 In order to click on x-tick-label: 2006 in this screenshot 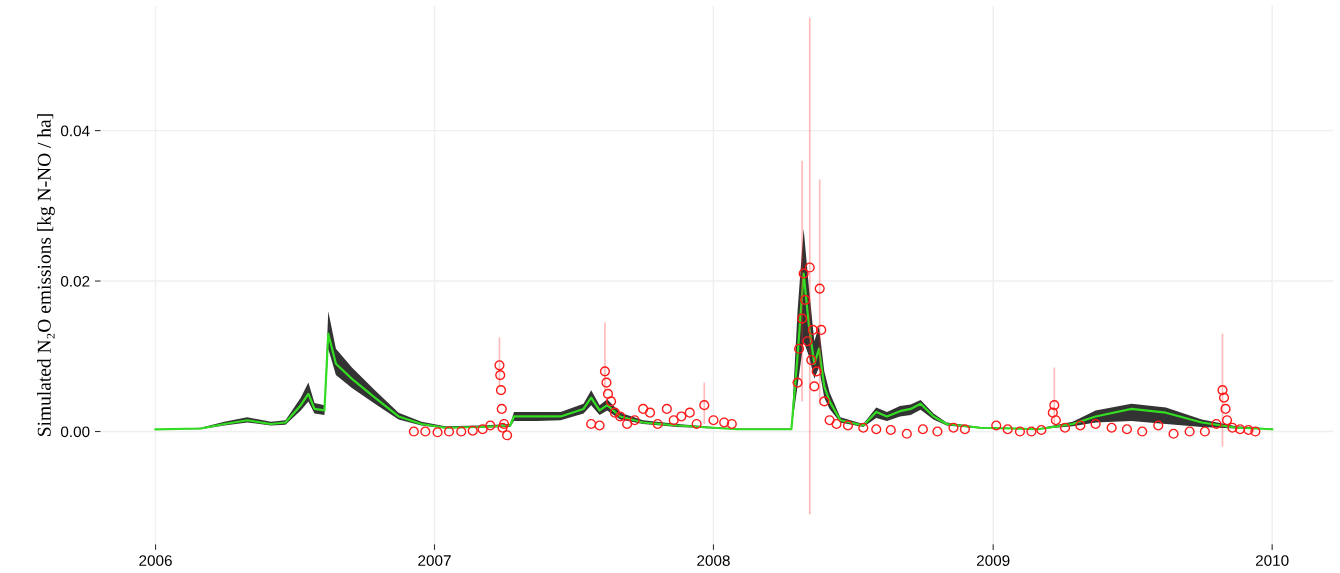, I will do `click(155, 560)`.